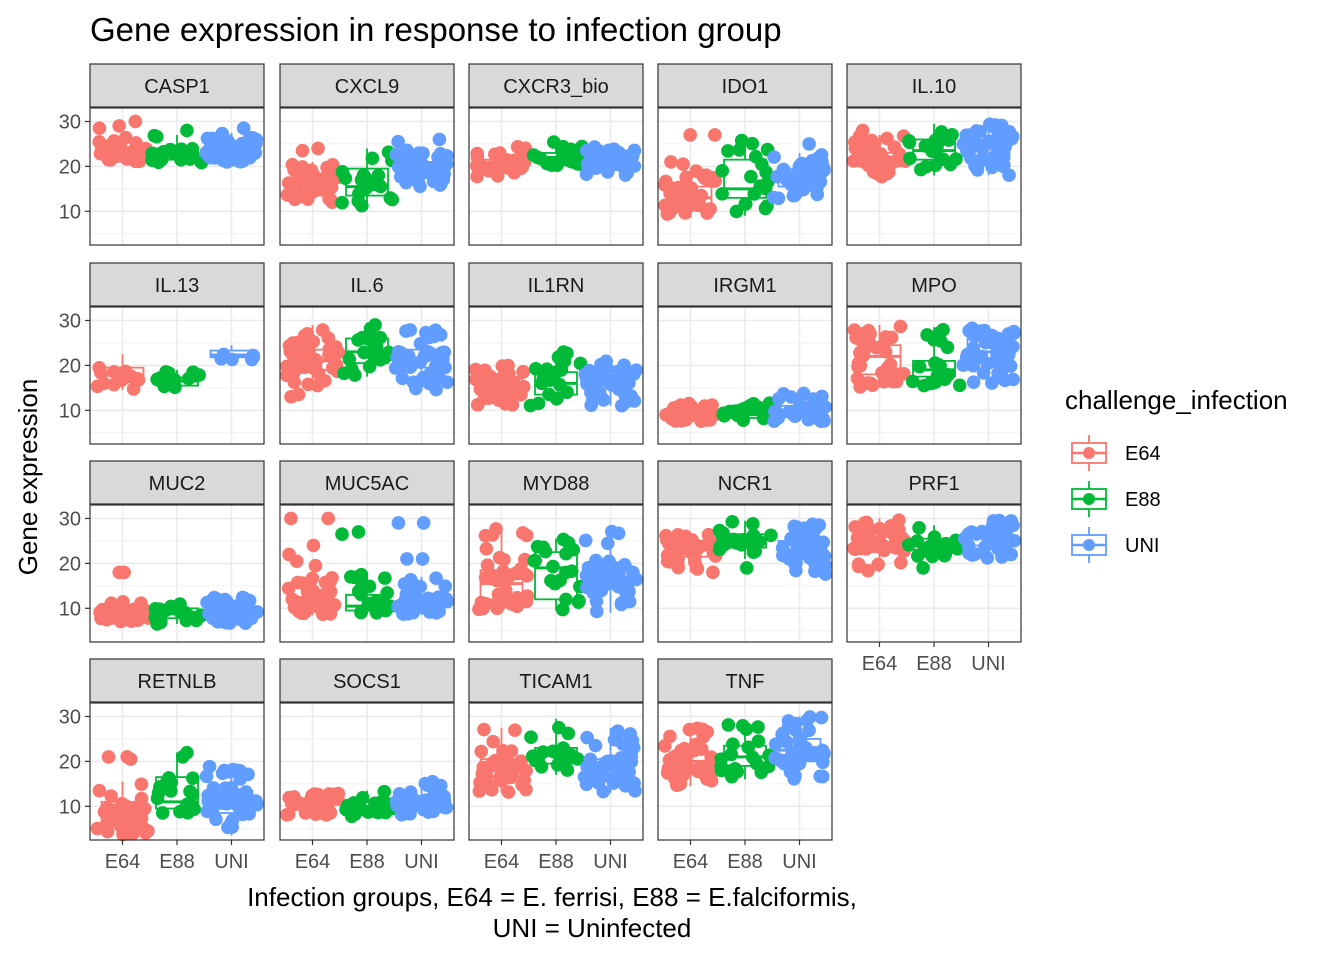  I want to click on strip-label: MPO, so click(934, 286).